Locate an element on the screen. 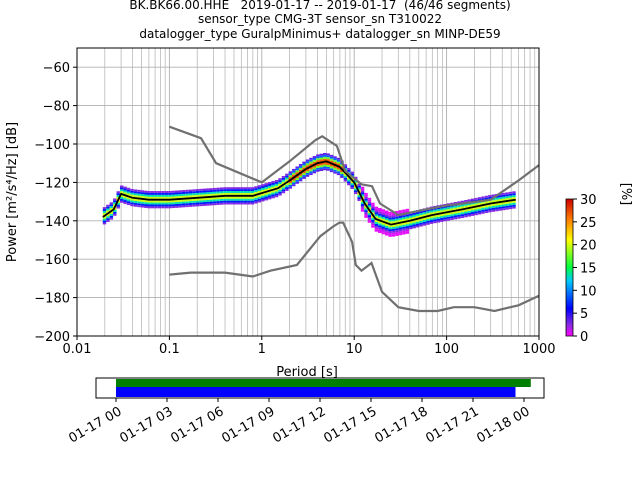 The height and width of the screenshot is (480, 640). colorbar-ticks: 0 5 10 15 20 25 30 is located at coordinates (585, 269).